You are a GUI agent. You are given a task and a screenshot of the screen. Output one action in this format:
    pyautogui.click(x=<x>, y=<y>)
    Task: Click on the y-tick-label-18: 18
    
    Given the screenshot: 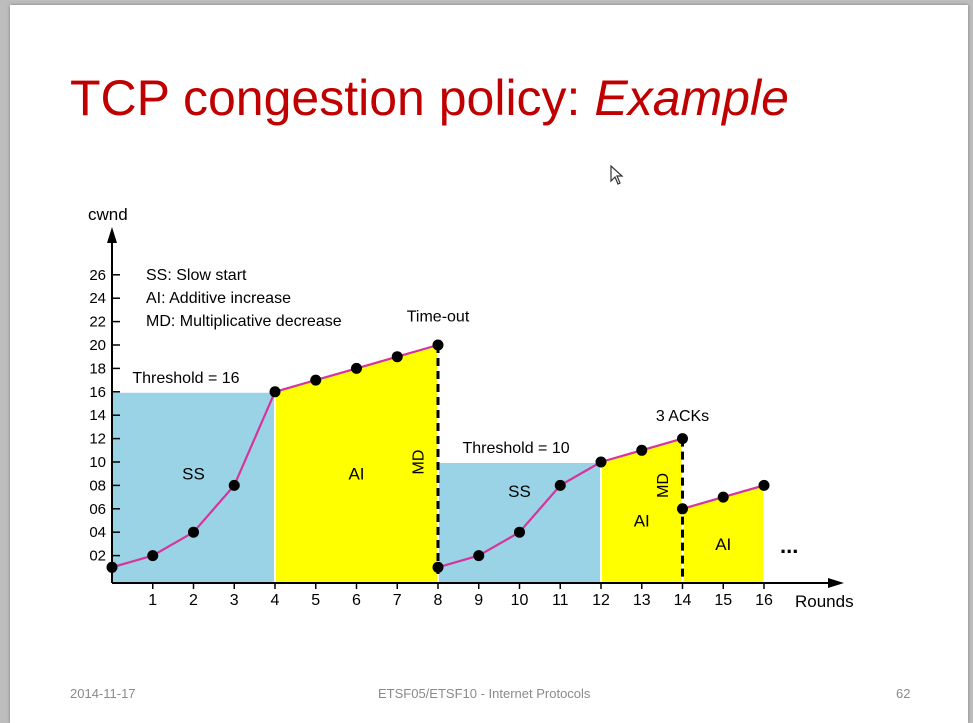 What is the action you would take?
    pyautogui.click(x=97, y=368)
    